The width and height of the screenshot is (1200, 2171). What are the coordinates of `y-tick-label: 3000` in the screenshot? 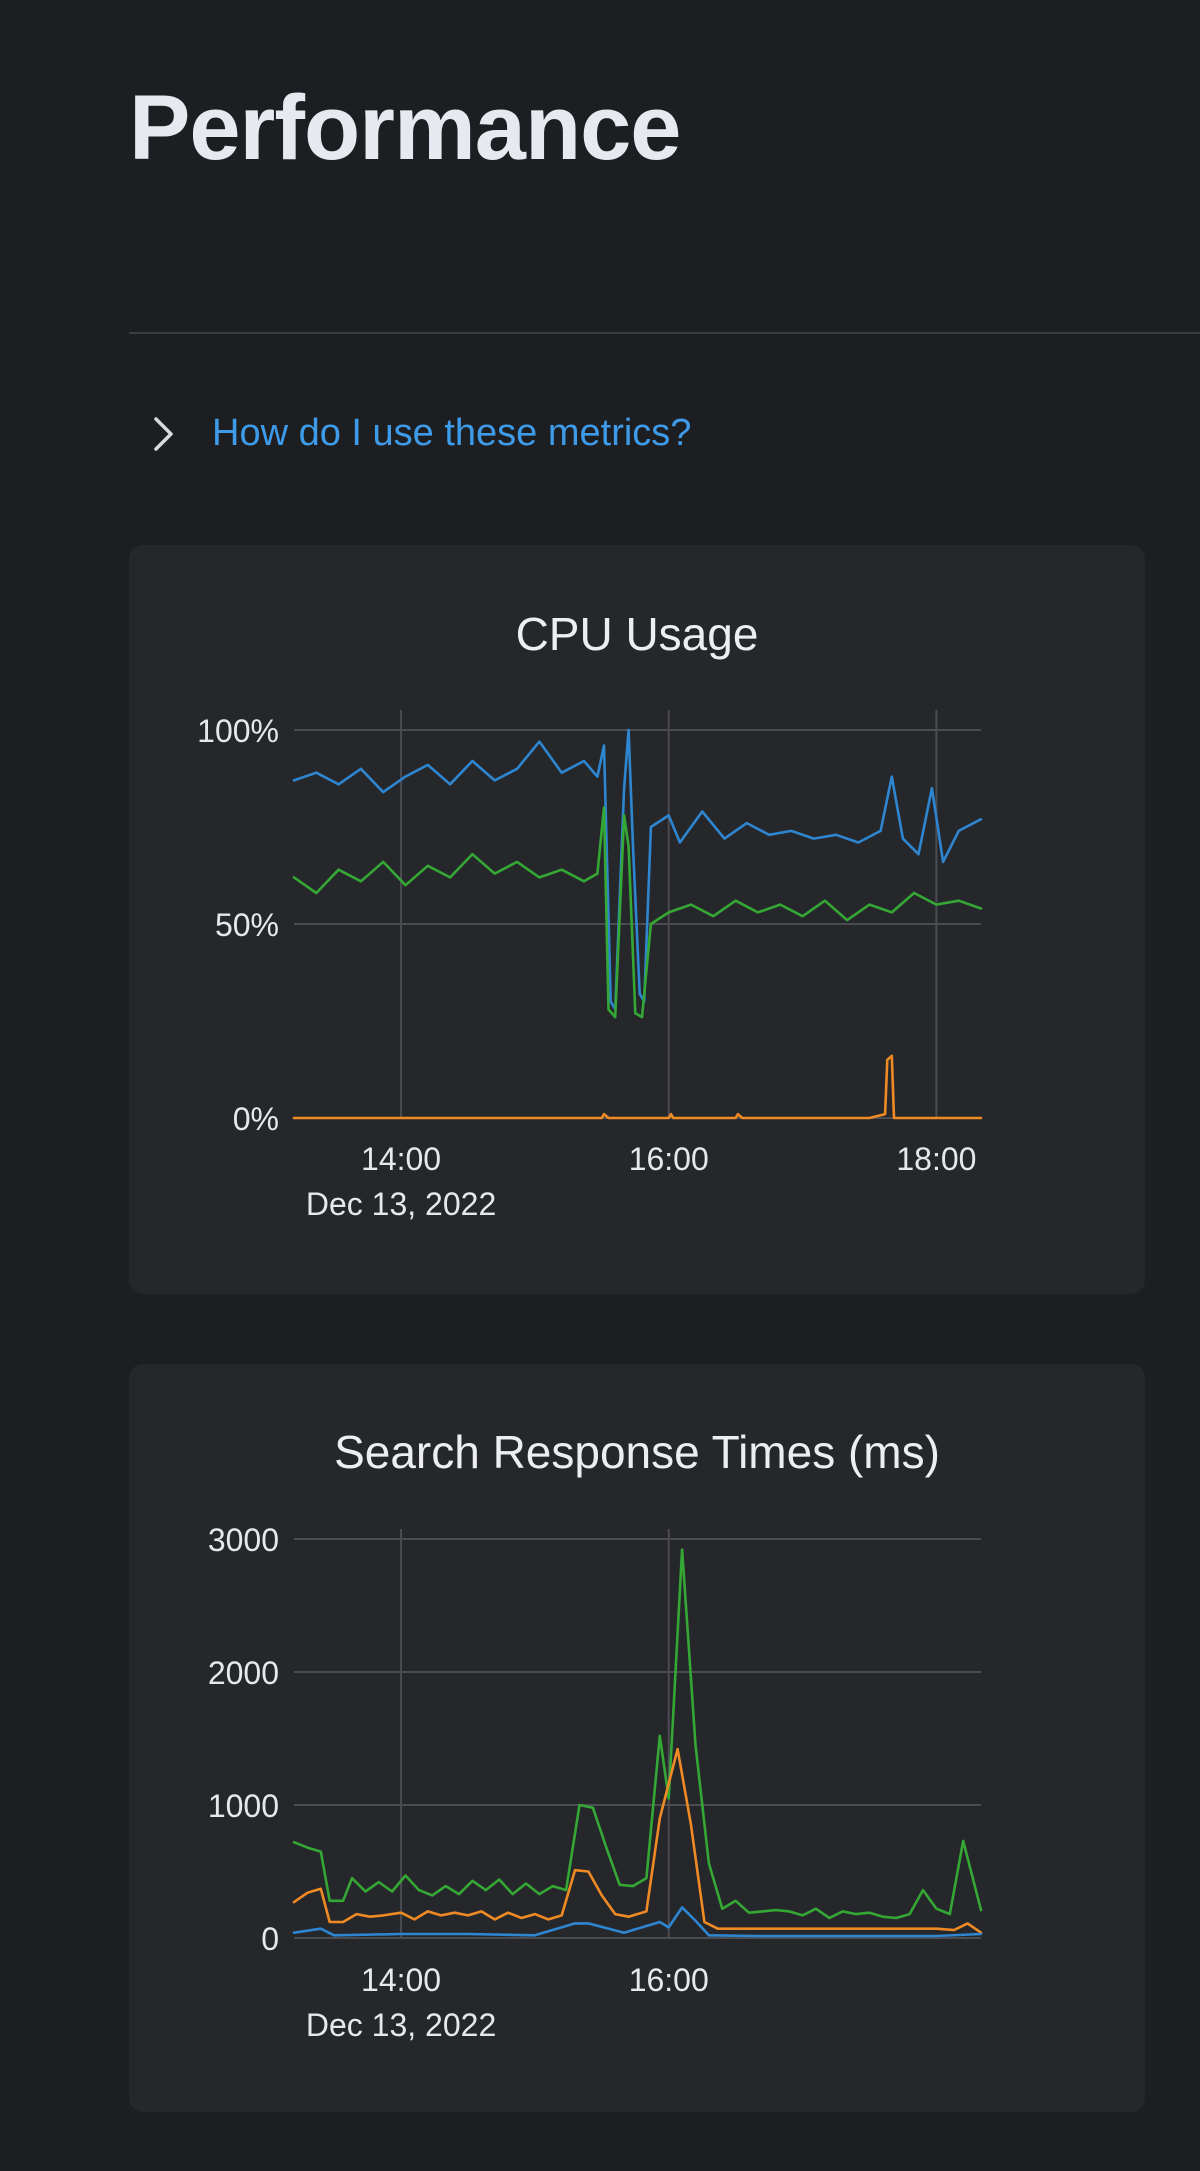 It's located at (243, 1540).